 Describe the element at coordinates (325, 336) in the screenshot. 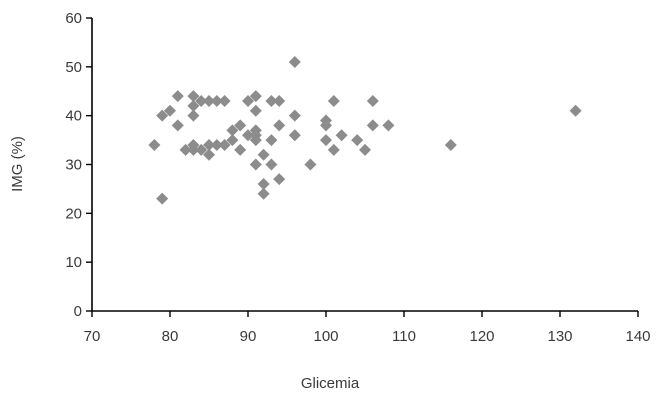

I see `x-tick-label: 100` at that location.